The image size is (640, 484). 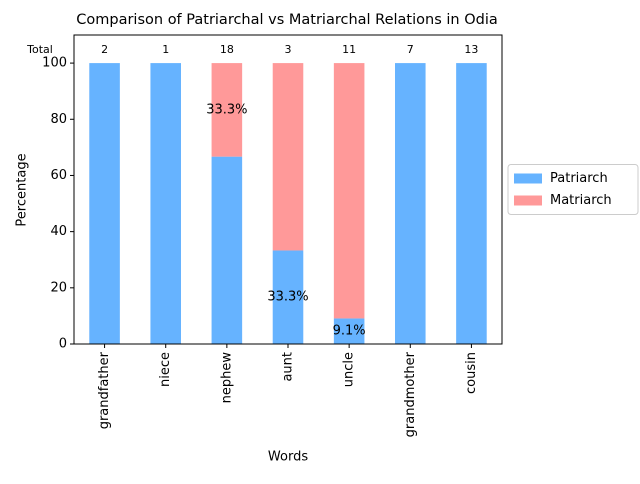 I want to click on total-label: 3, so click(x=288, y=49).